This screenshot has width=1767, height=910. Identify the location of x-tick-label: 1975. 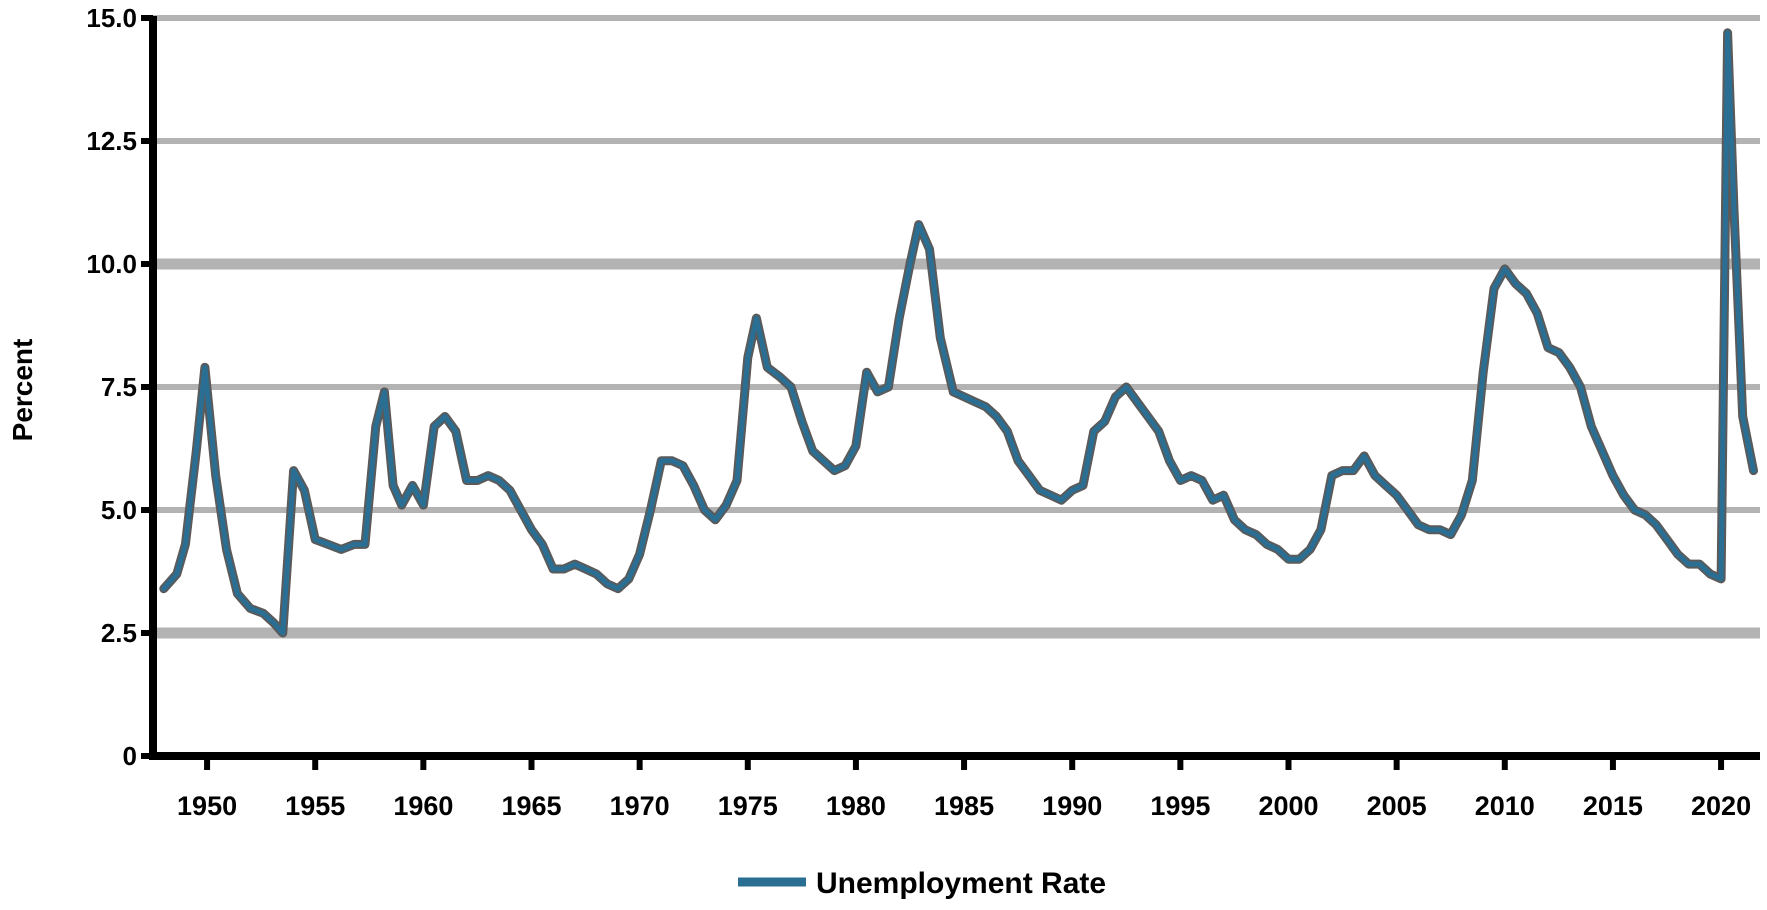
(748, 806).